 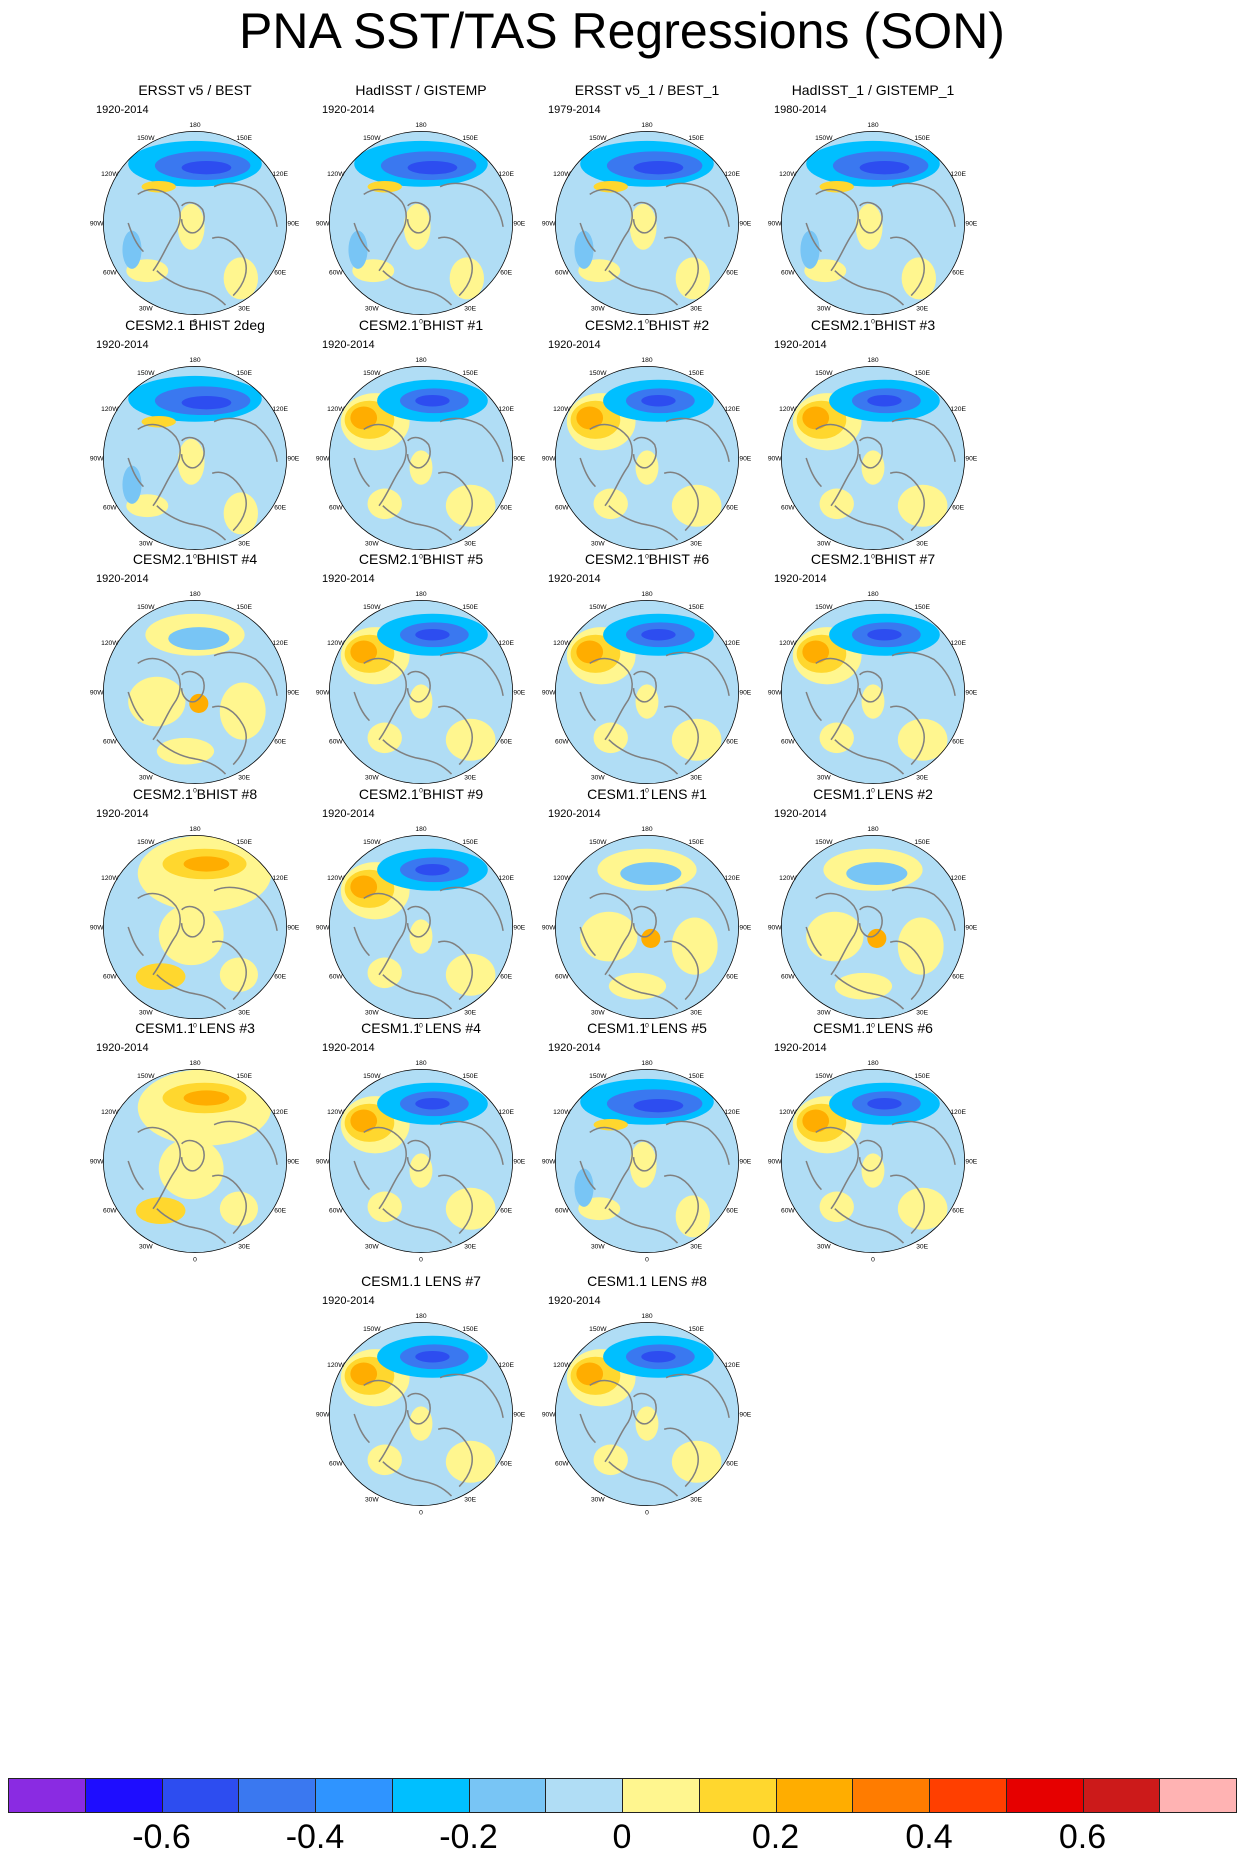 I want to click on colorbar-tick-label: -0.6, so click(x=161, y=1837).